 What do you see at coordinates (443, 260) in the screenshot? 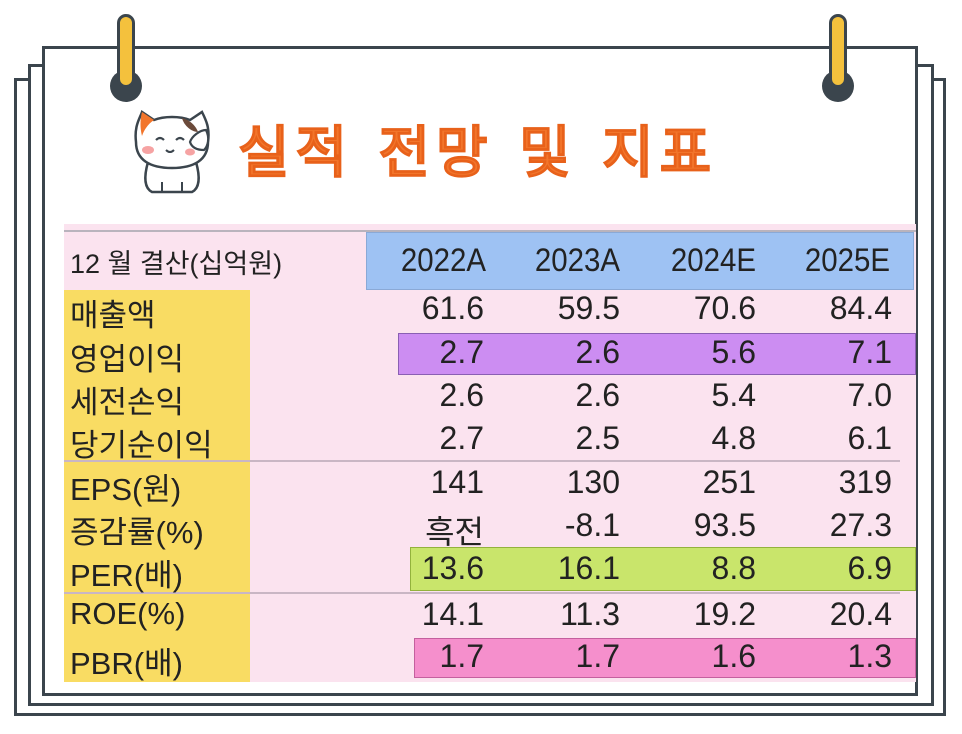
I see `year-header: 2022A` at bounding box center [443, 260].